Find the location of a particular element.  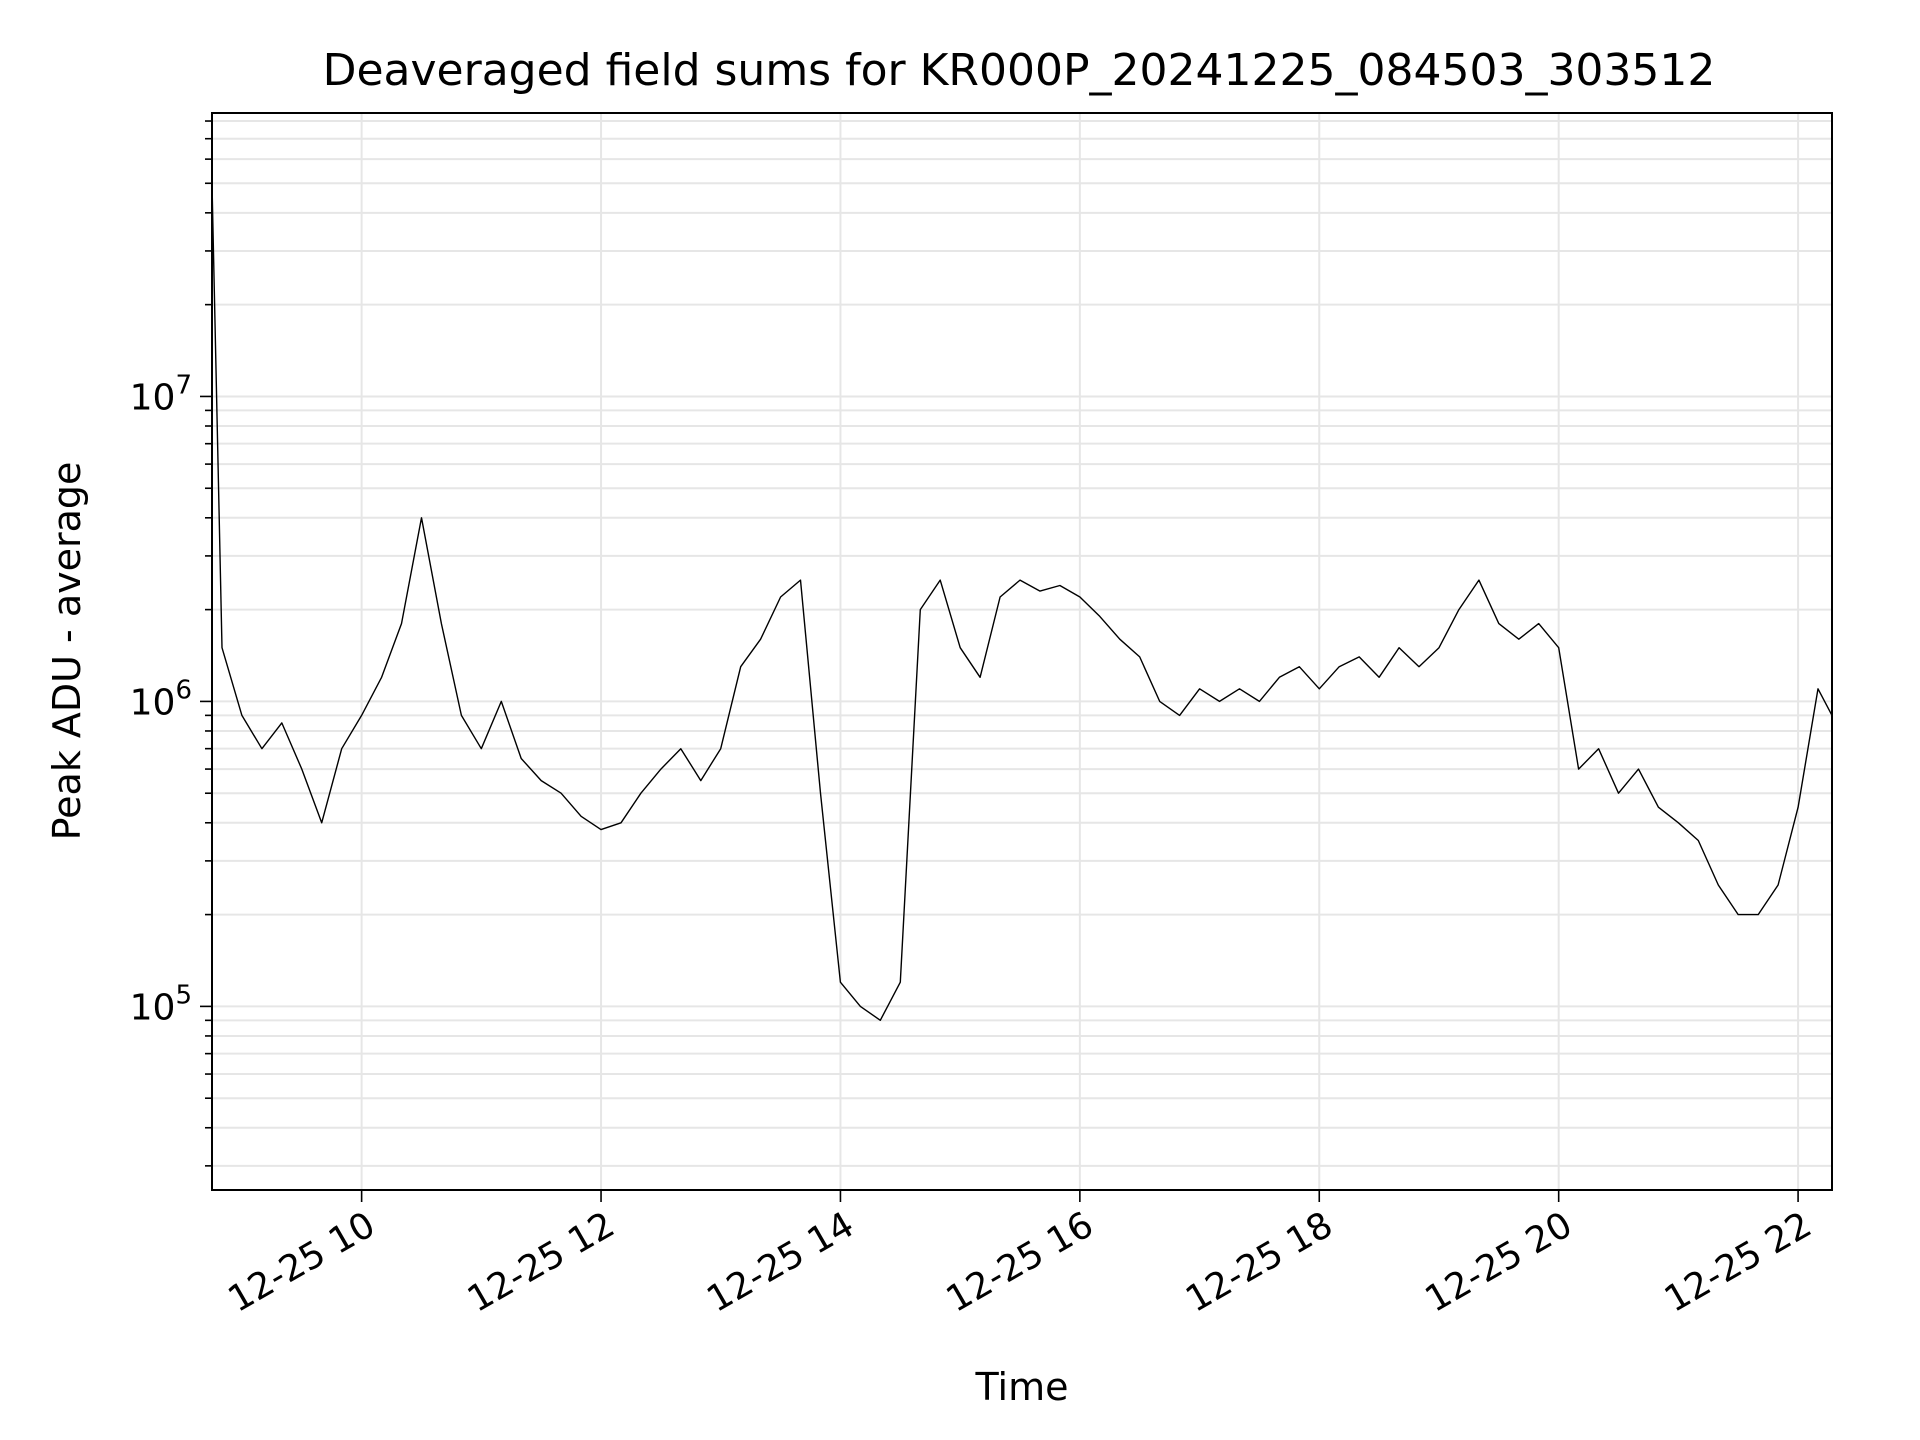

x-axis-label: Time is located at coordinates (1022, 1387).